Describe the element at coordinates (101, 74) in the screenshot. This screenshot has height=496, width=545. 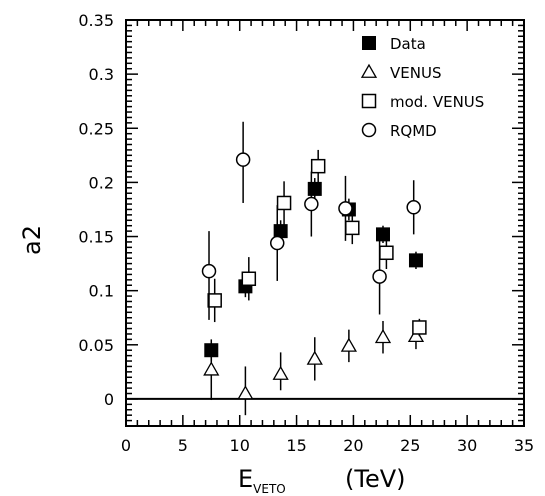
I see `y-tick-label: 0.3` at that location.